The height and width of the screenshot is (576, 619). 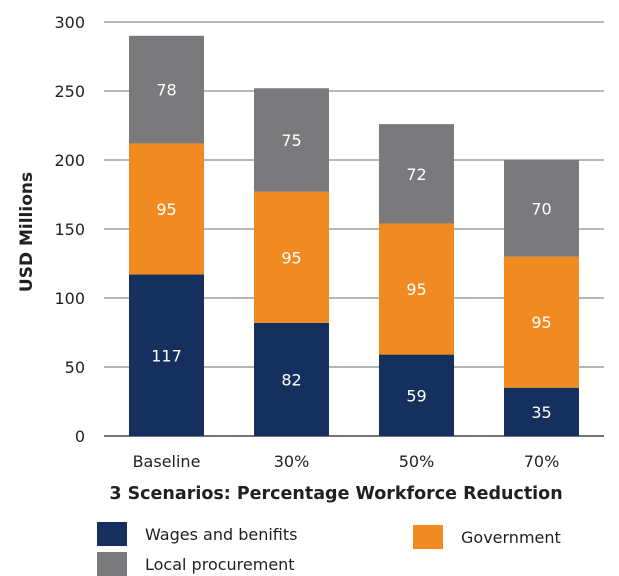 I want to click on x-category-label: 70%, so click(x=542, y=461).